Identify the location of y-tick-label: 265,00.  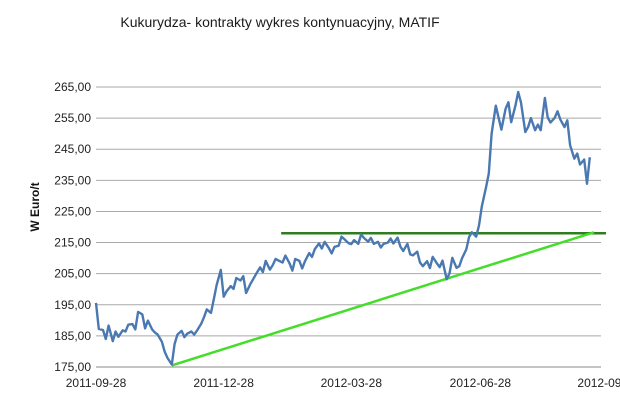
(72, 87).